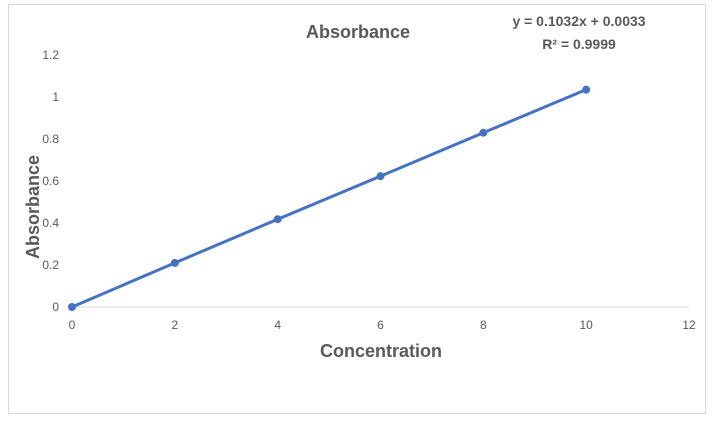 The height and width of the screenshot is (423, 716). I want to click on y-tick-label: 0.6, so click(50, 181).